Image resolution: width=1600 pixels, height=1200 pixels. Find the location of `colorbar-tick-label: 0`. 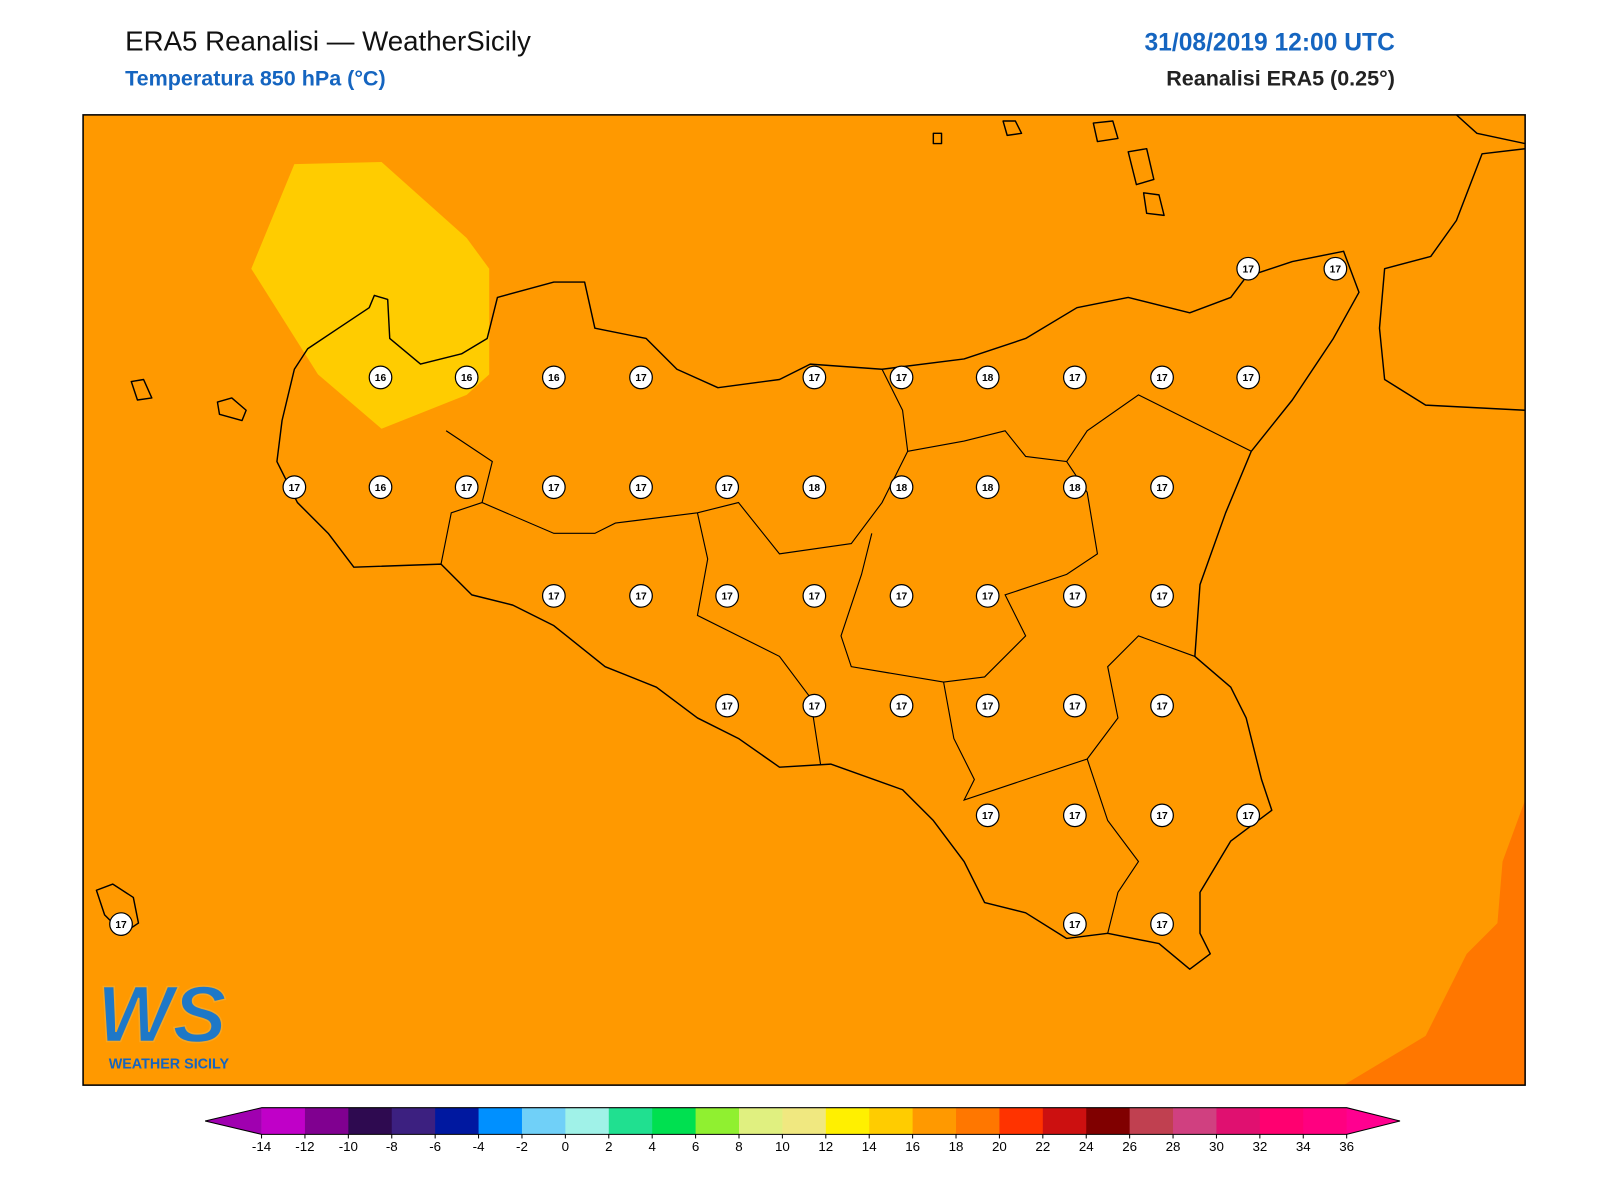

colorbar-tick-label: 0 is located at coordinates (565, 1146).